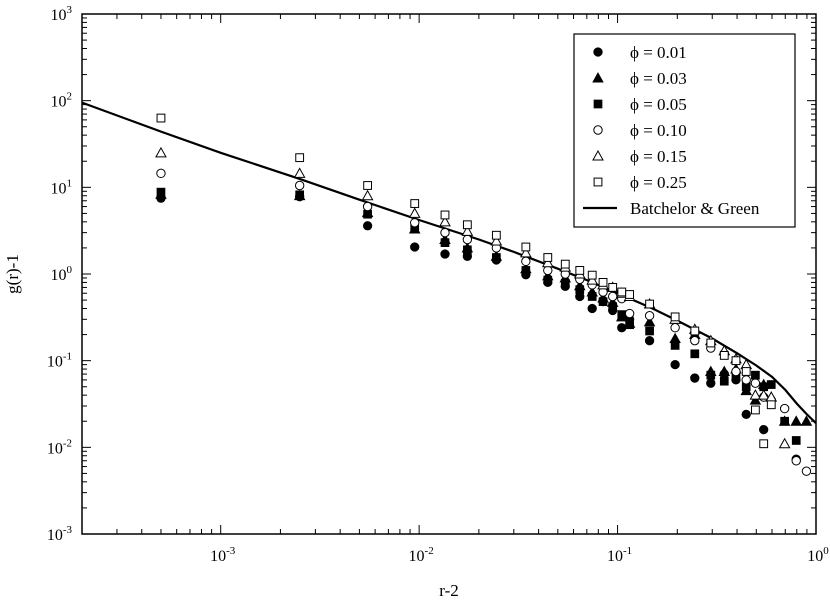  What do you see at coordinates (826, 551) in the screenshot?
I see `x-tick-exponent: 0` at bounding box center [826, 551].